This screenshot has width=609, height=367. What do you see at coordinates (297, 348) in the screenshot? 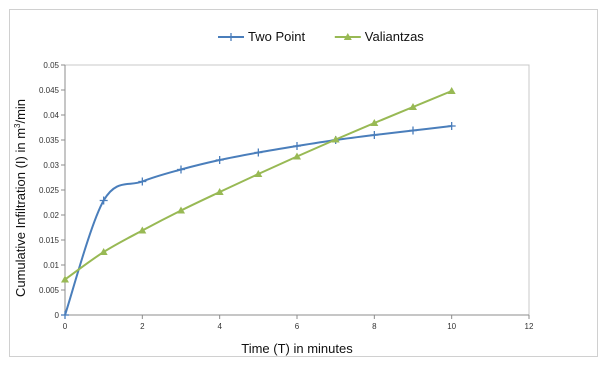
I see `x-axis-title: Time (T) in minutes` at bounding box center [297, 348].